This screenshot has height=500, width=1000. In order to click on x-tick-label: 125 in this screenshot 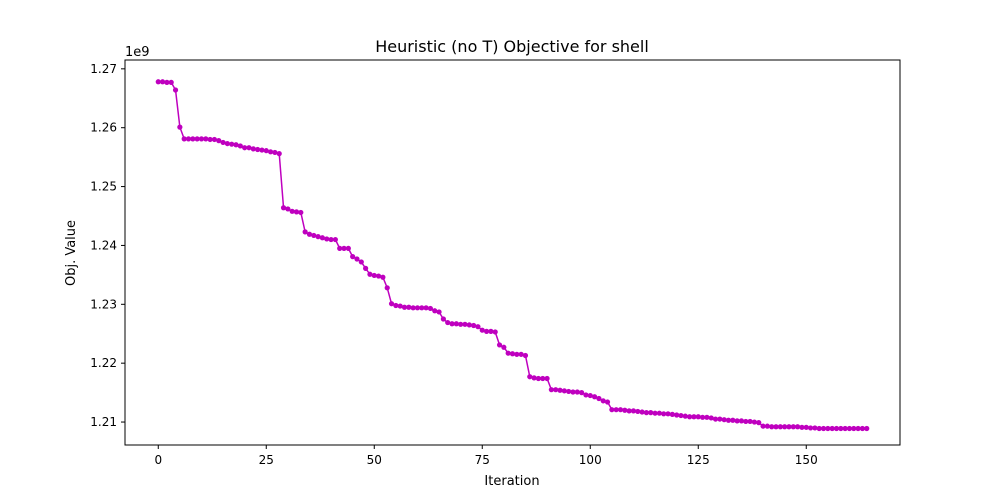, I will do `click(698, 460)`.